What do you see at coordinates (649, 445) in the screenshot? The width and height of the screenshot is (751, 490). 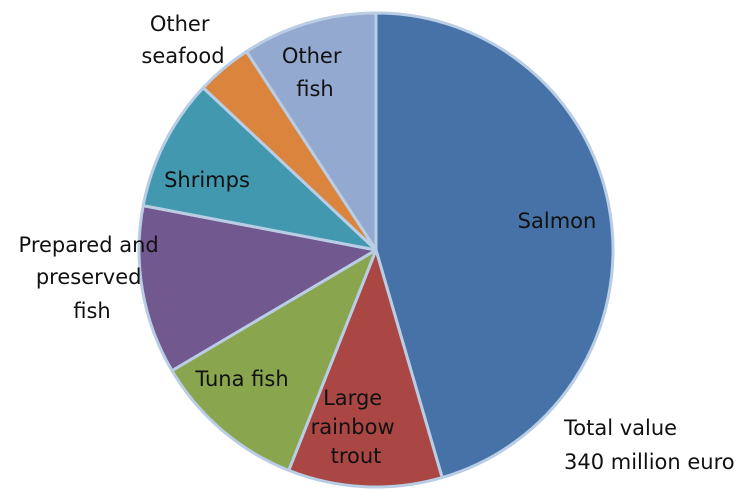 I see `total-value-annotation: Total value 340 million euro` at bounding box center [649, 445].